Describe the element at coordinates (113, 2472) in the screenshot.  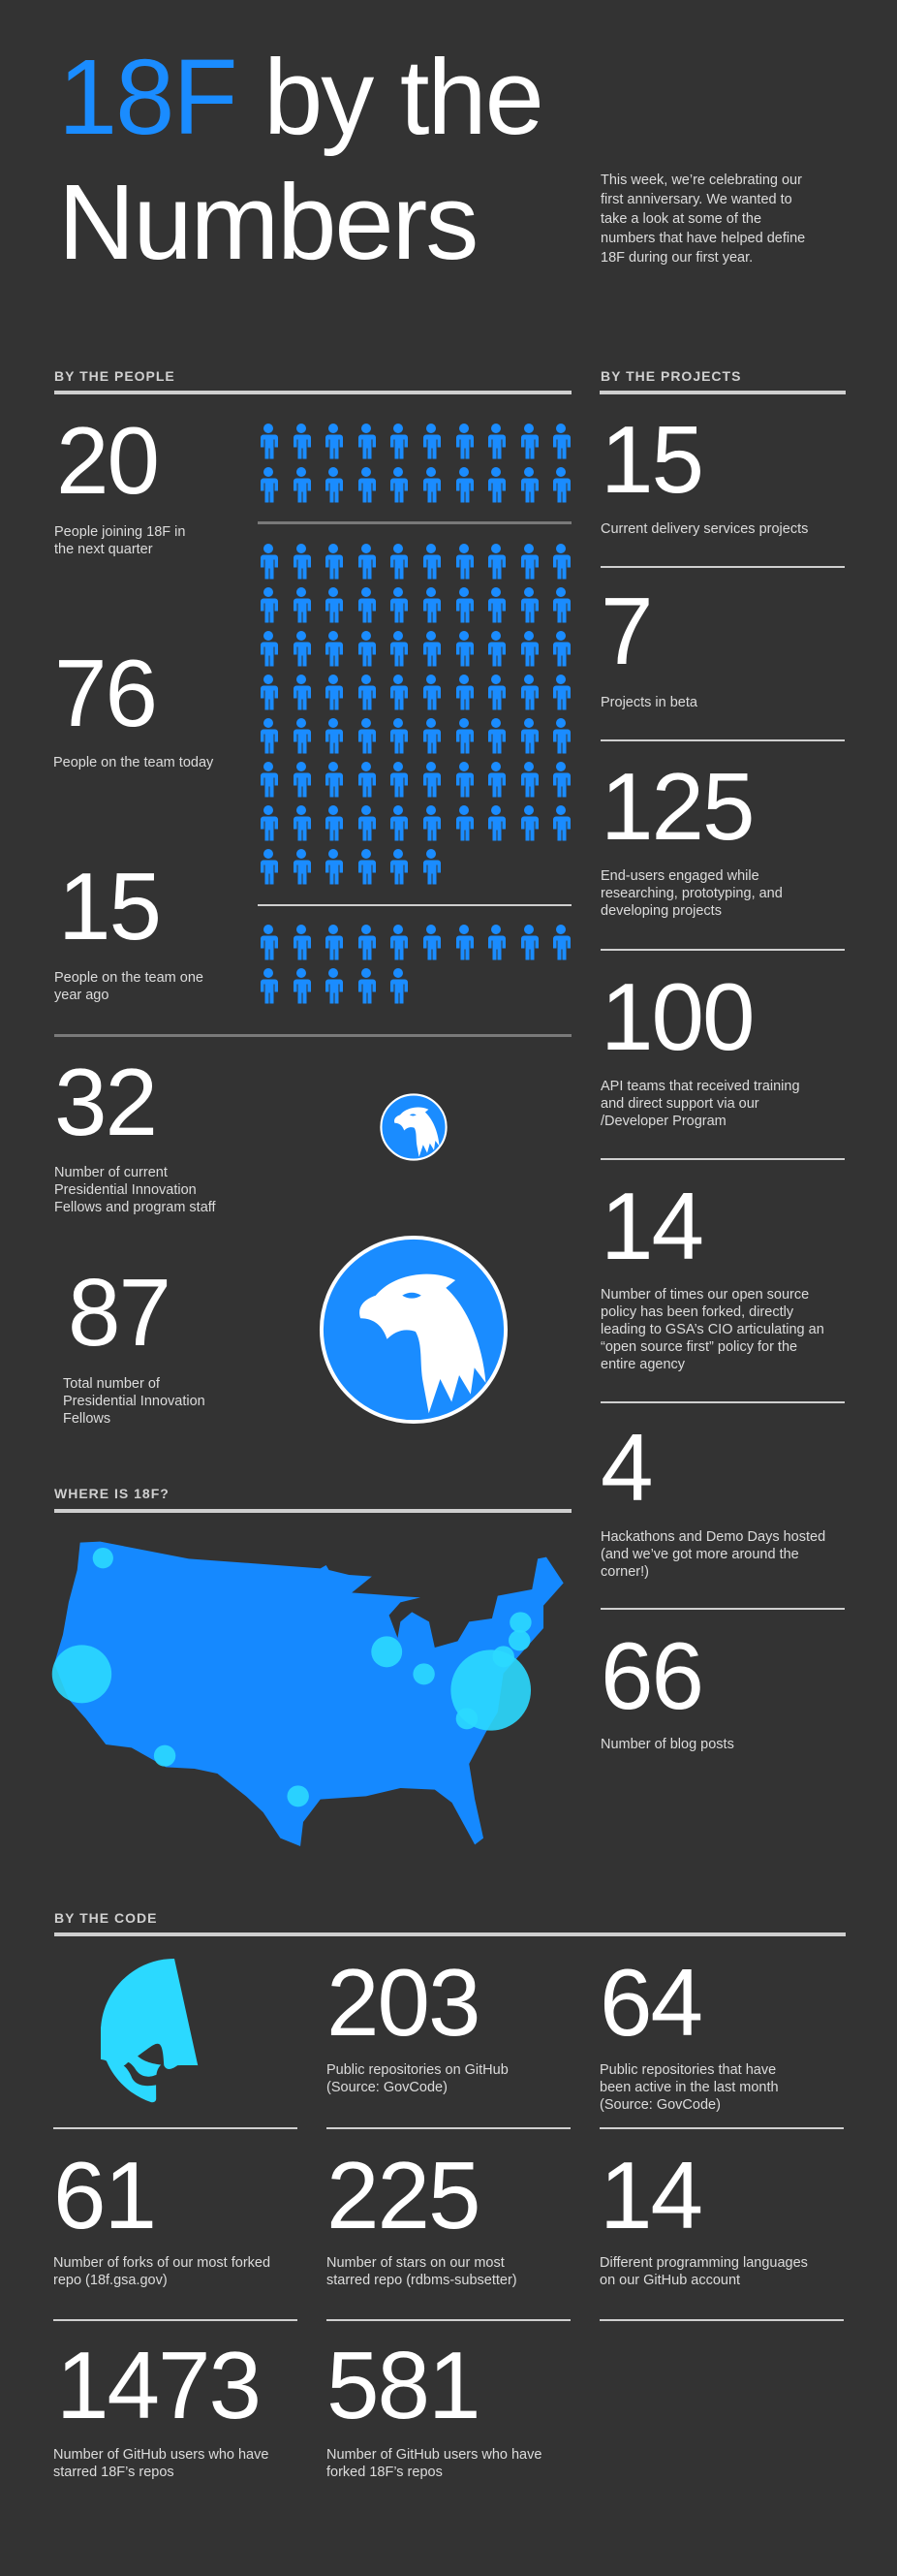
I see `label-line: starred 18F’s repos` at that location.